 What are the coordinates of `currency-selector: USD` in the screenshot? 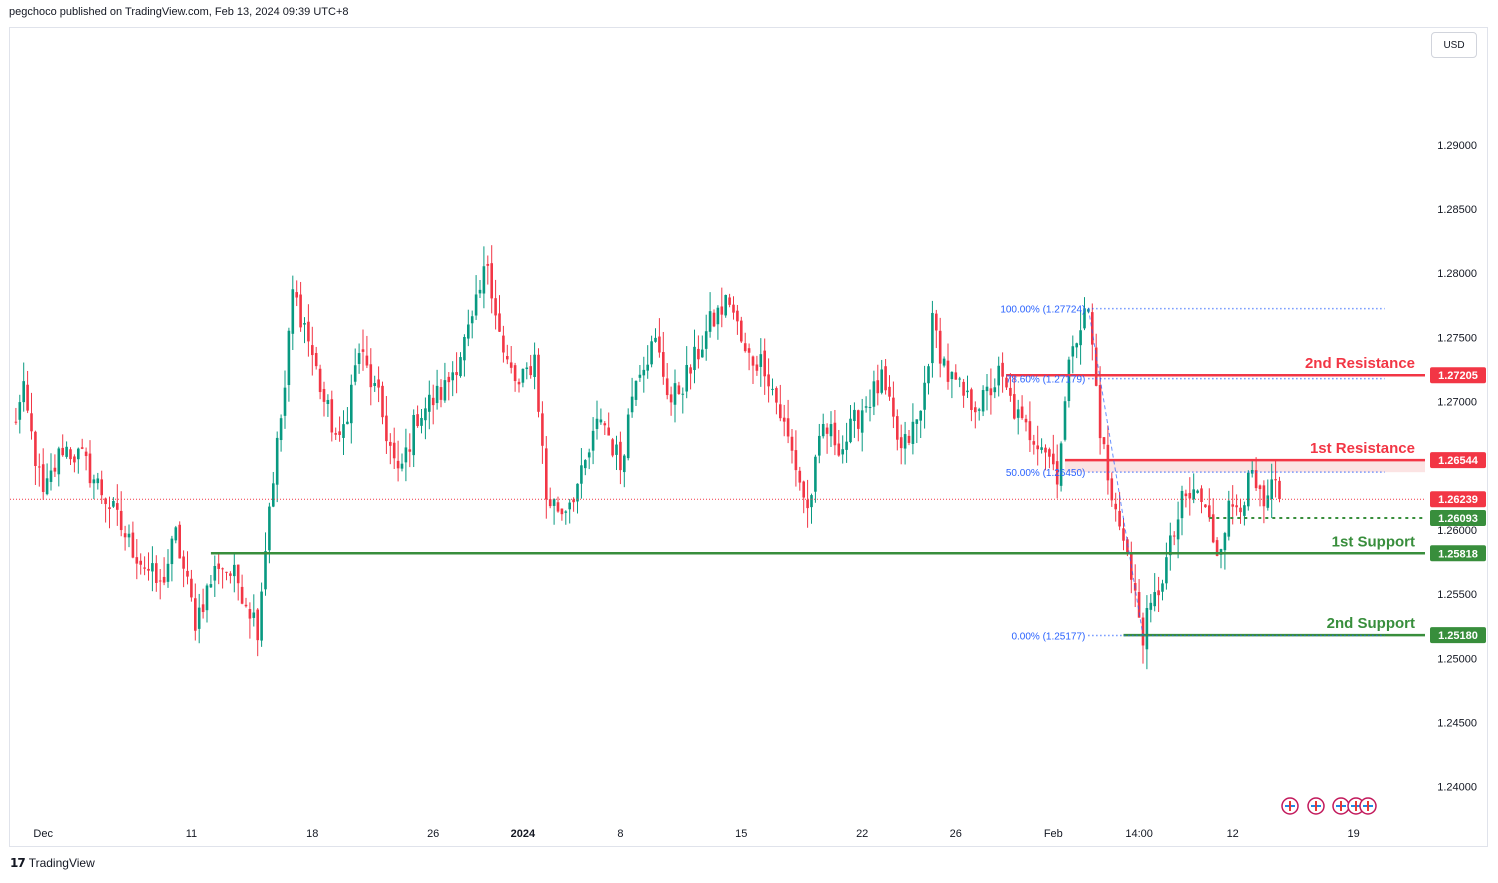 It's located at (1454, 45).